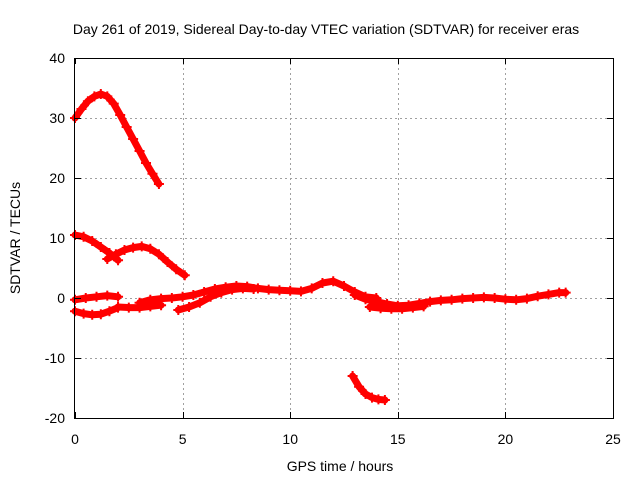 Image resolution: width=640 pixels, height=480 pixels. Describe the element at coordinates (369, 388) in the screenshot. I see `series-arc-dip` at that location.